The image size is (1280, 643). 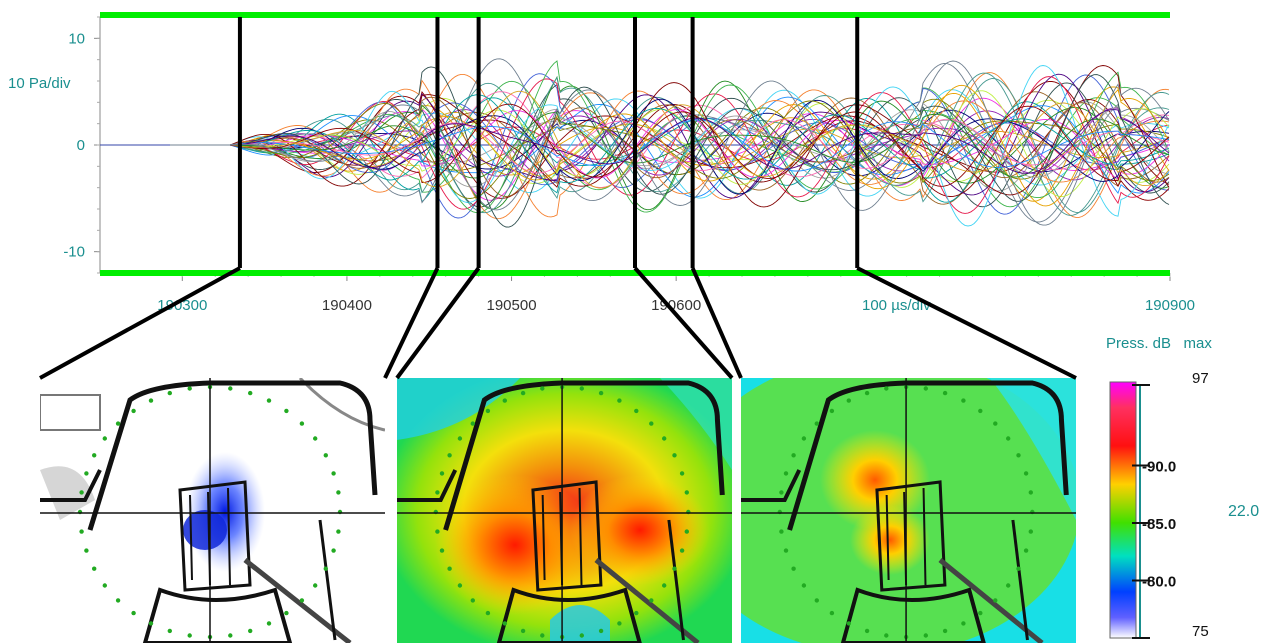 I want to click on map-overlay, so click(x=908, y=510).